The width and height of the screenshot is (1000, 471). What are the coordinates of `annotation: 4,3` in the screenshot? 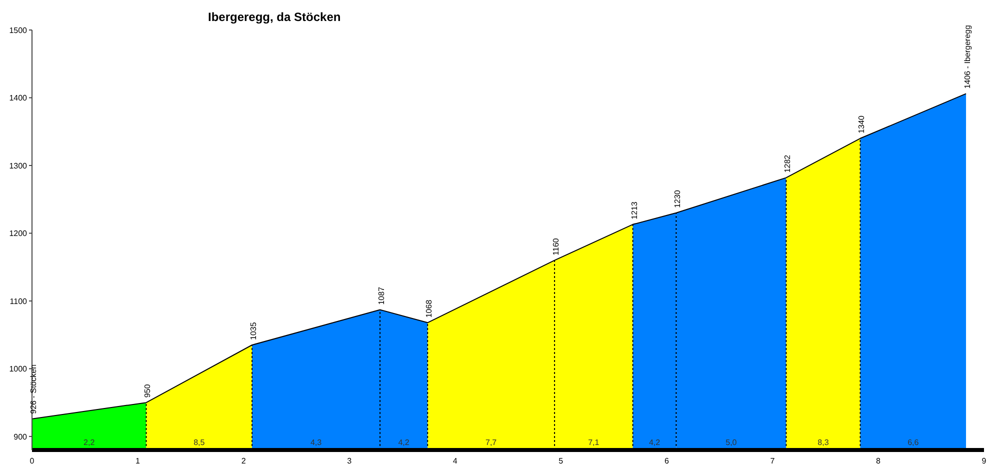 It's located at (316, 443).